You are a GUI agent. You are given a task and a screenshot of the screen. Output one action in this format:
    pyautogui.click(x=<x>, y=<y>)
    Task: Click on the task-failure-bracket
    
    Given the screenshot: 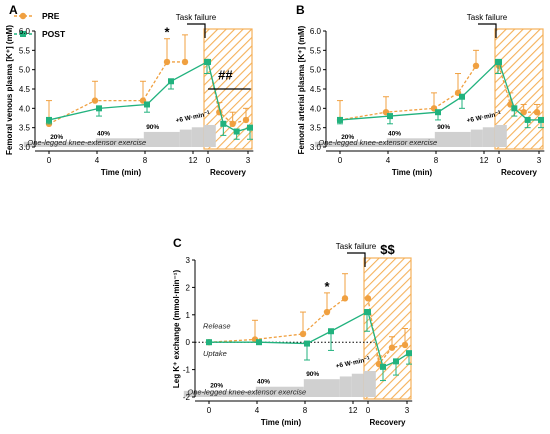 What is the action you would take?
    pyautogui.click(x=356, y=259)
    